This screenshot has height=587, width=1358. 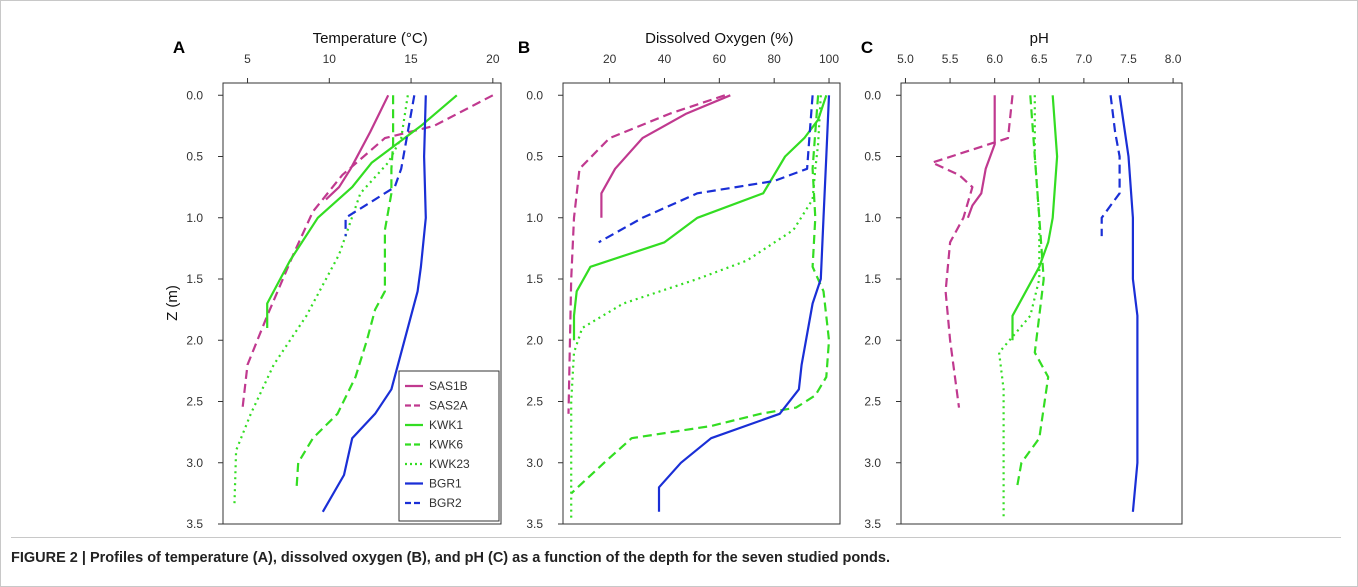 I want to click on series-line-B-sas1b, so click(x=665, y=156).